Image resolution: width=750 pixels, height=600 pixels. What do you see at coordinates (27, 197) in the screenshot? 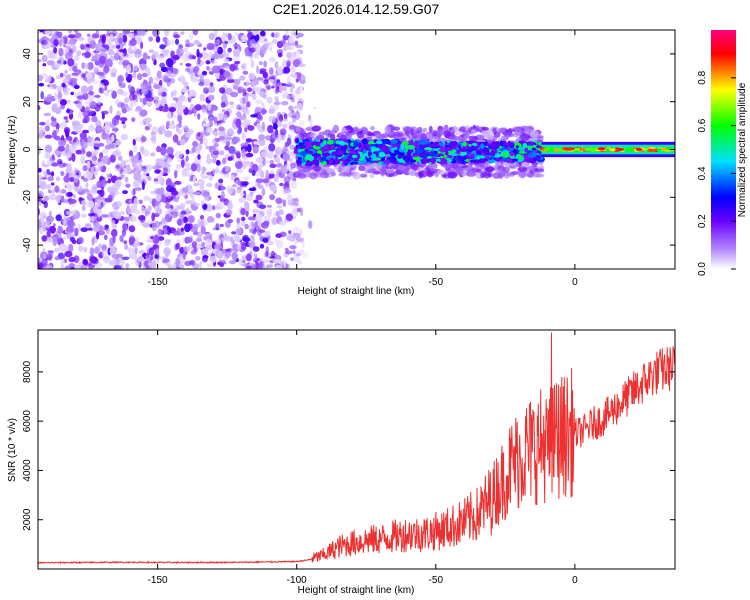
I see `y-tick-label: -20` at bounding box center [27, 197].